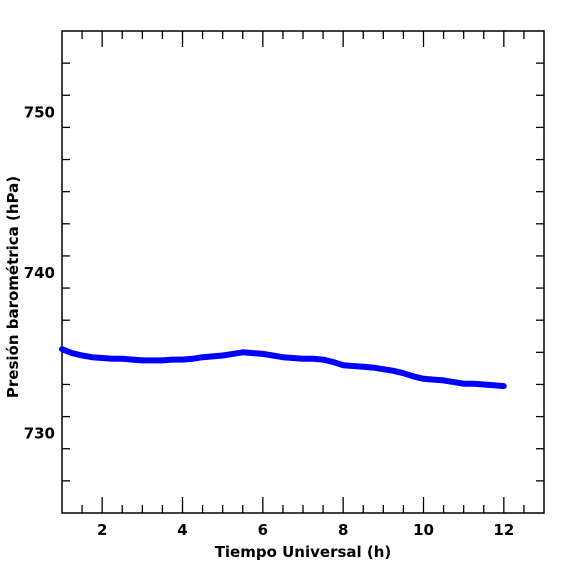  I want to click on y-tick-label: 740, so click(39, 273).